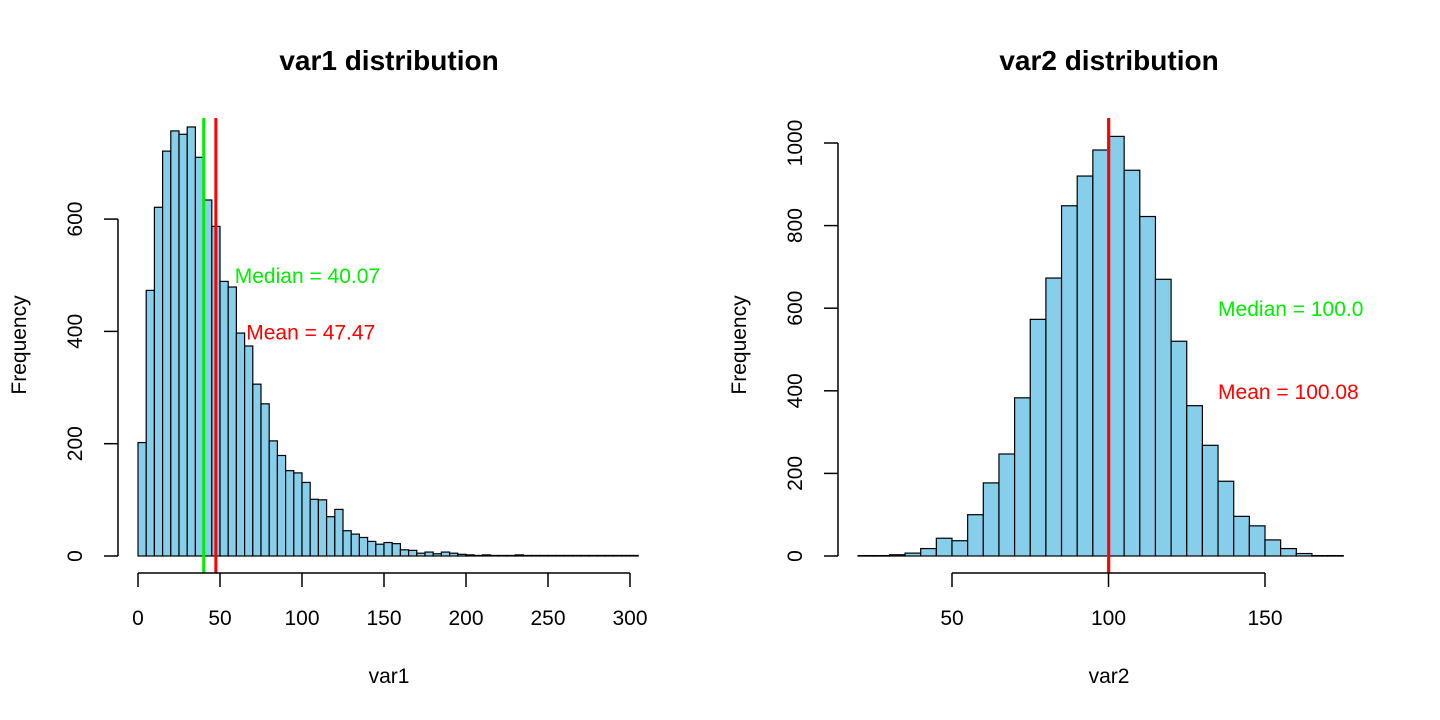  What do you see at coordinates (1288, 392) in the screenshot?
I see `mean-annotation: Mean = 100.08` at bounding box center [1288, 392].